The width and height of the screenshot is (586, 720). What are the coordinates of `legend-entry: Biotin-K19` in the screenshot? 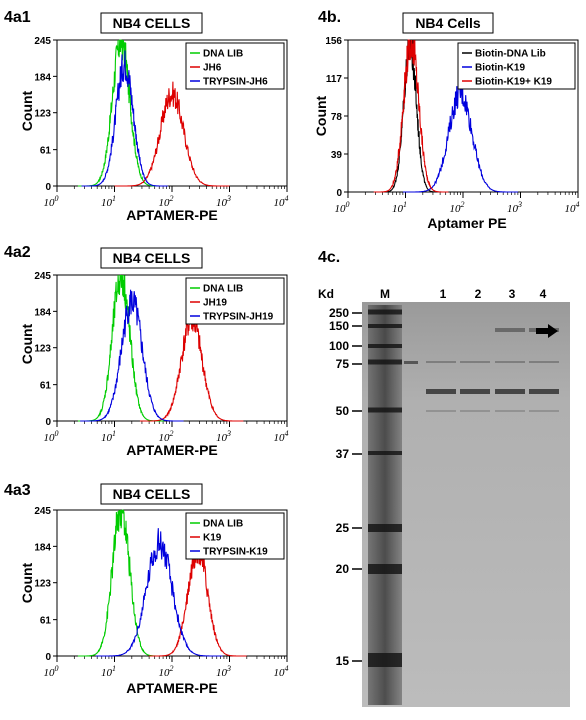 It's located at (500, 68).